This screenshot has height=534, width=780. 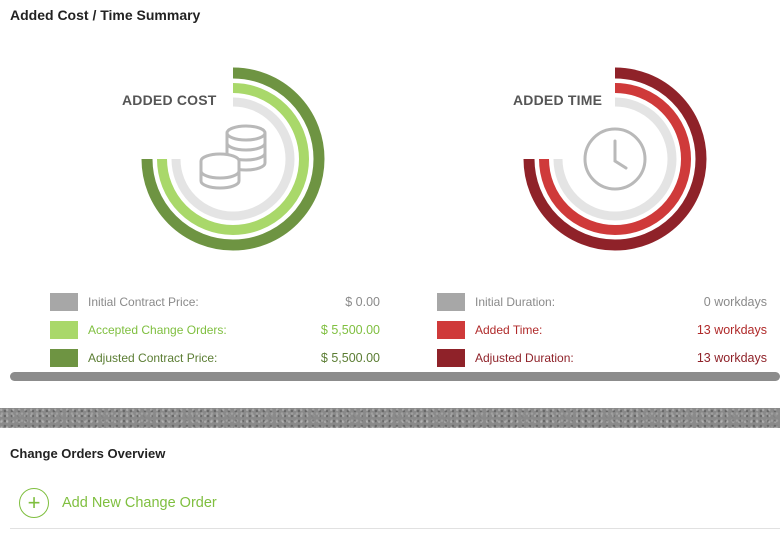 I want to click on horizontal-scrollbar, so click(x=395, y=376).